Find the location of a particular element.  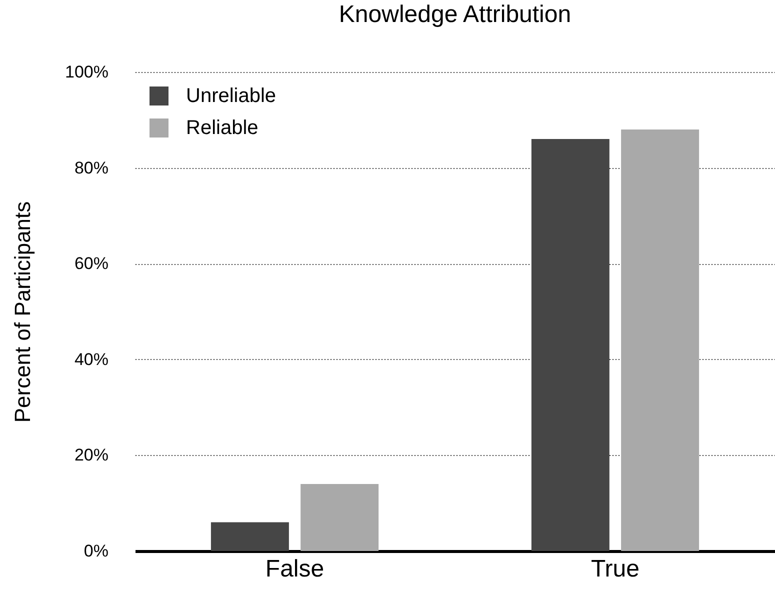

y-axis-title: Percent of Participants is located at coordinates (23, 312).